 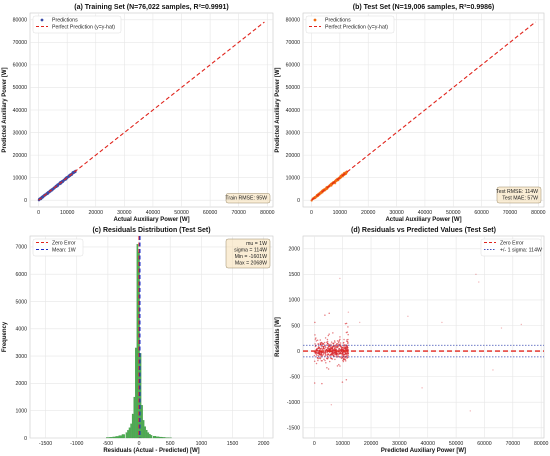 What do you see at coordinates (238, 213) in the screenshot?
I see `x-tick-label: 70000` at bounding box center [238, 213].